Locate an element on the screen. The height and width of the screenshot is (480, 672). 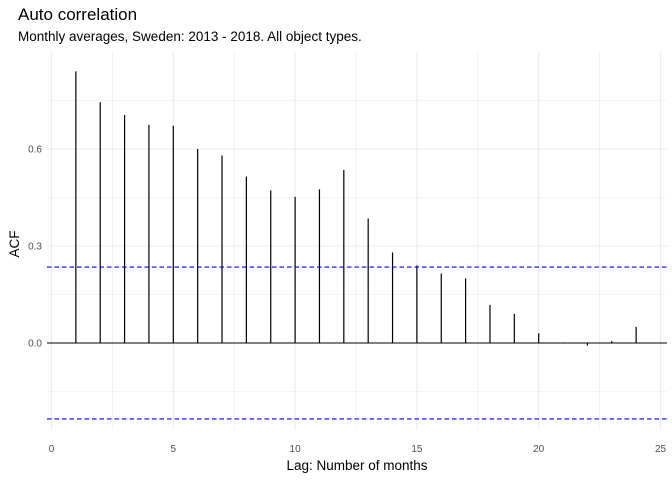
x-tick-label: 25 is located at coordinates (661, 449).